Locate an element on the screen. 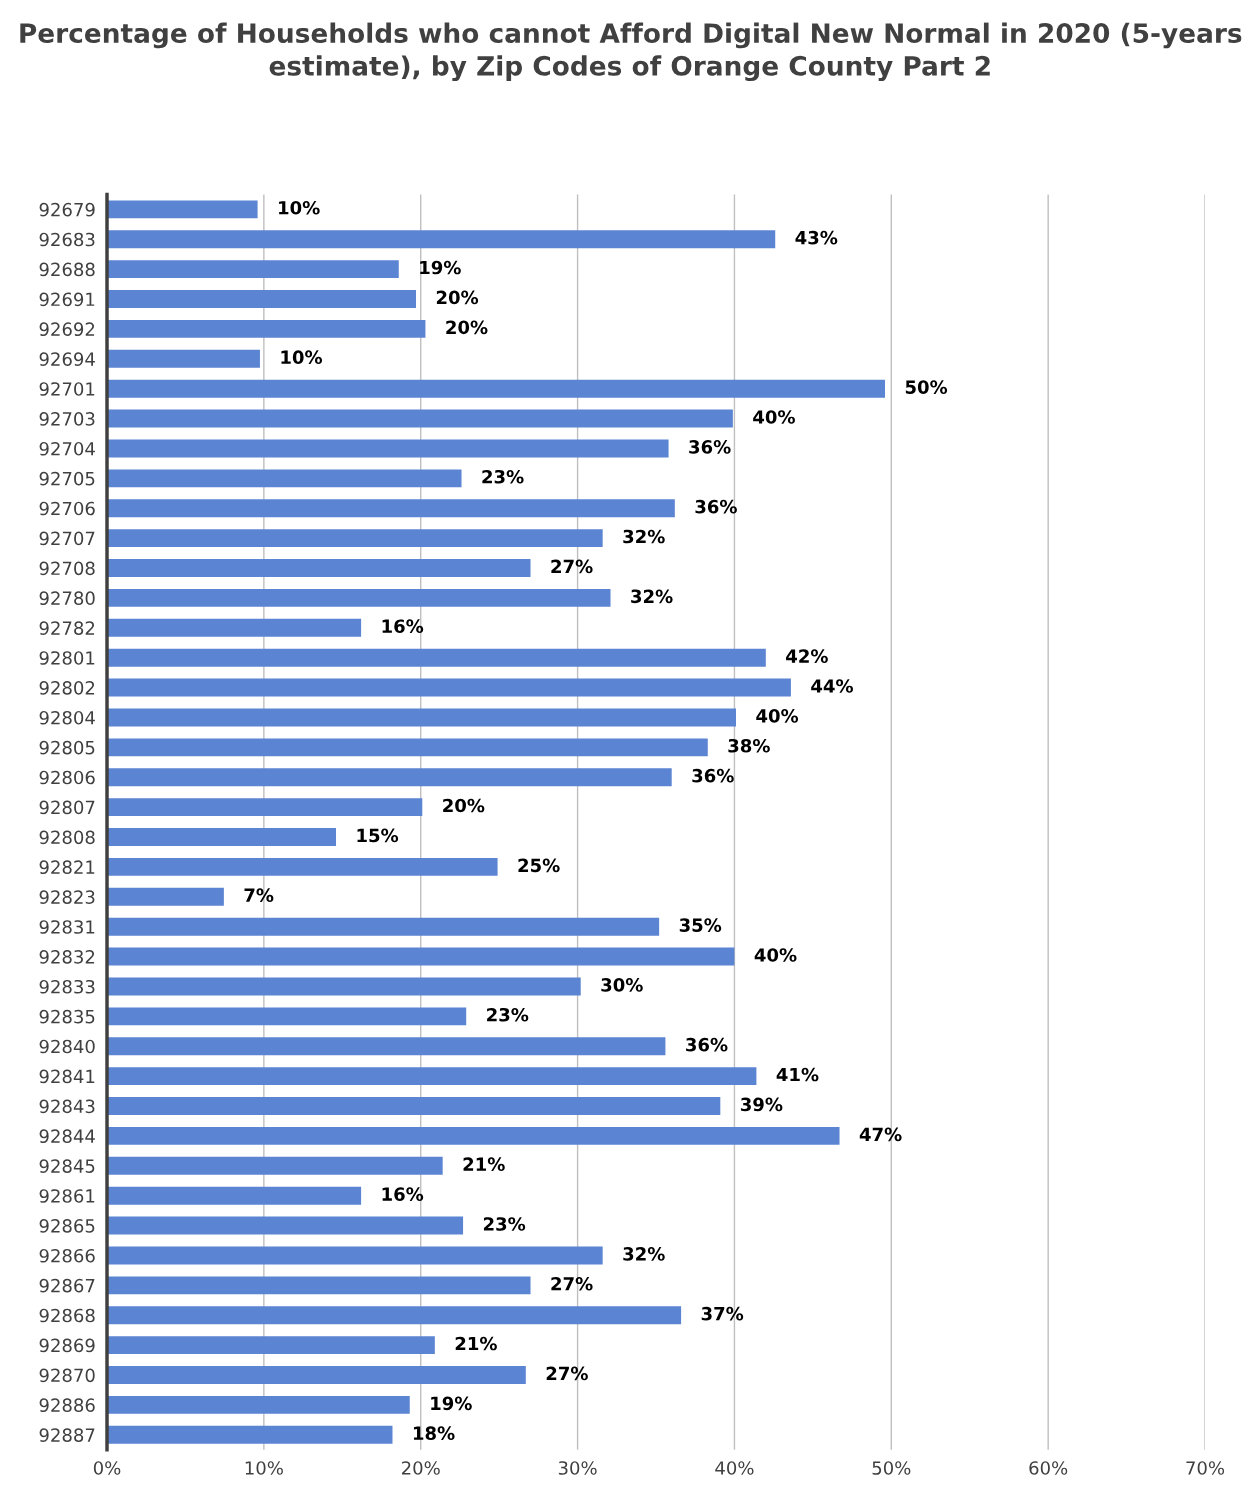 The width and height of the screenshot is (1253, 1507). y-tick-label: 92831 is located at coordinates (67, 927).